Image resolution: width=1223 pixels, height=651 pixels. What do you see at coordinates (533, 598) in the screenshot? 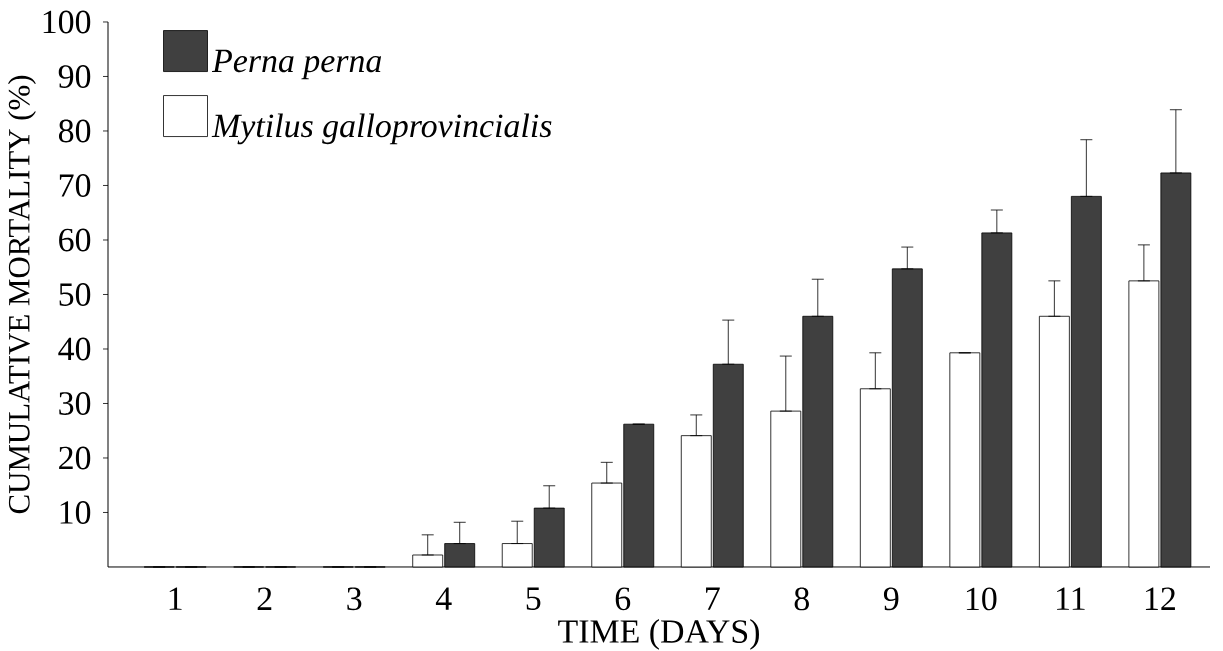
I see `x-tick-label: 5` at bounding box center [533, 598].